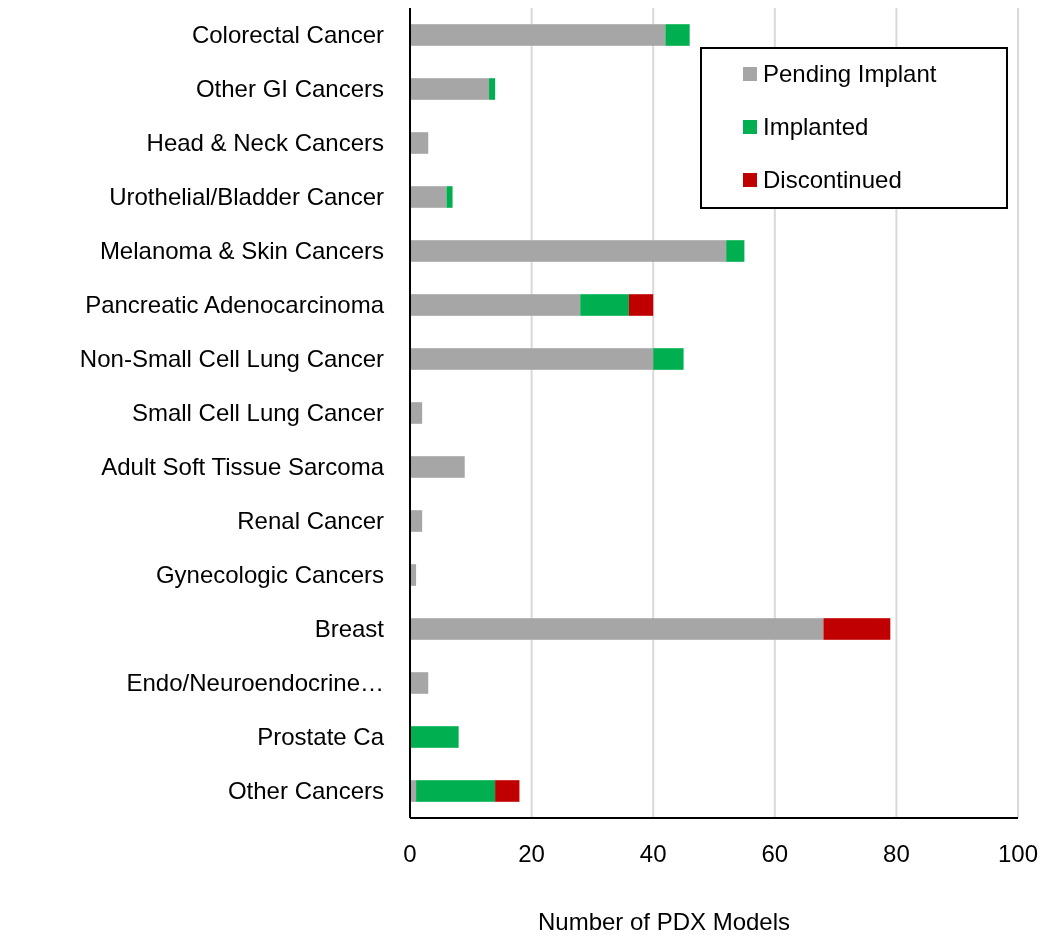 Image resolution: width=1047 pixels, height=938 pixels. Describe the element at coordinates (231, 359) in the screenshot. I see `y-tick-label: Non-Small Cell Lung Cancer` at that location.